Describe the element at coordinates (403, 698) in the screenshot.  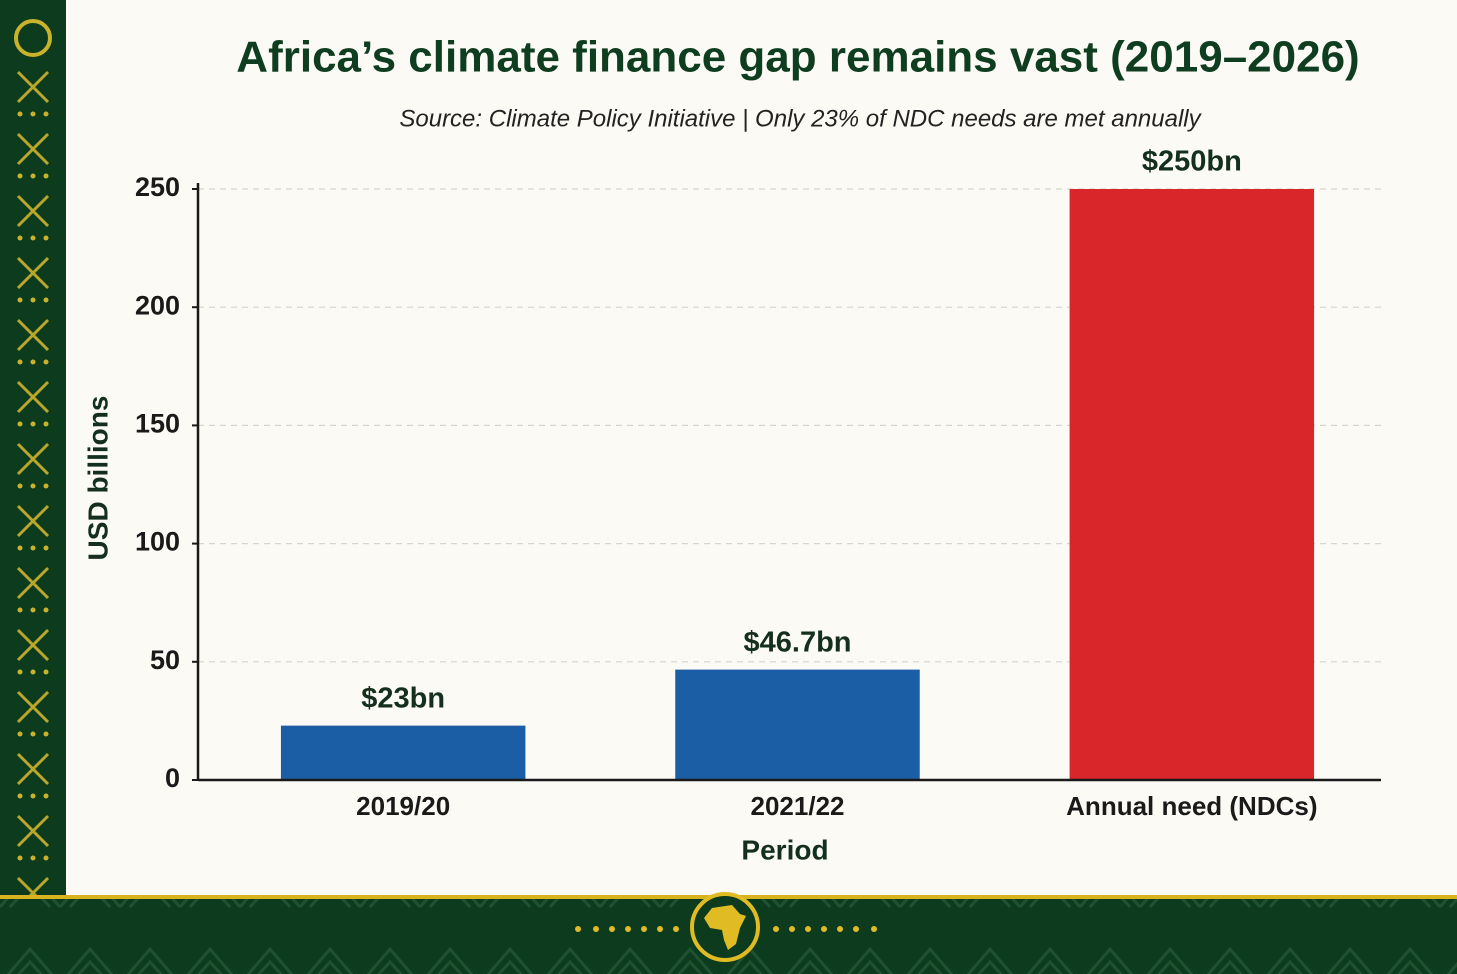
I see `value-label: $23bn` at that location.